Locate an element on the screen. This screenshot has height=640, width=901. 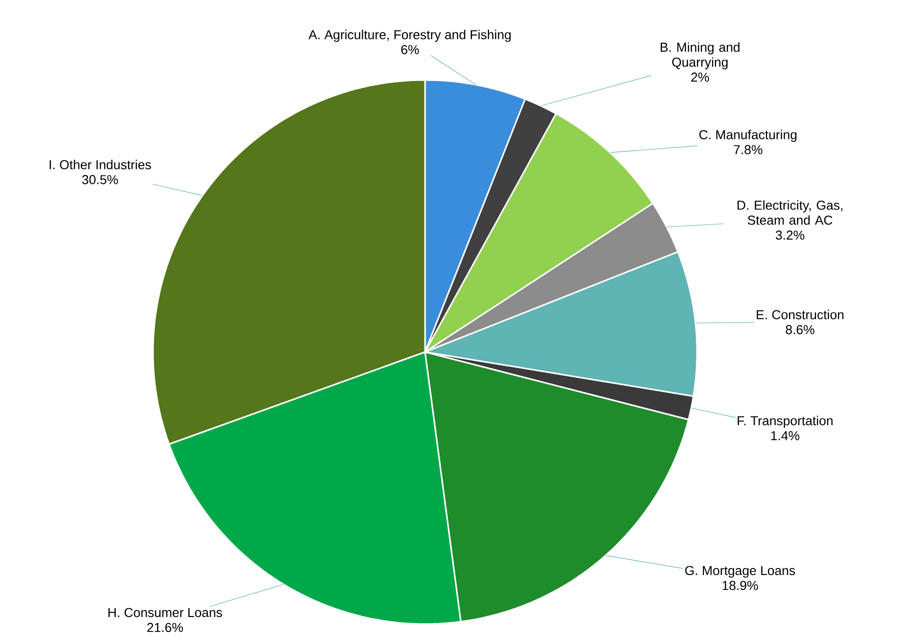
data-label: 18.9% is located at coordinates (740, 585).